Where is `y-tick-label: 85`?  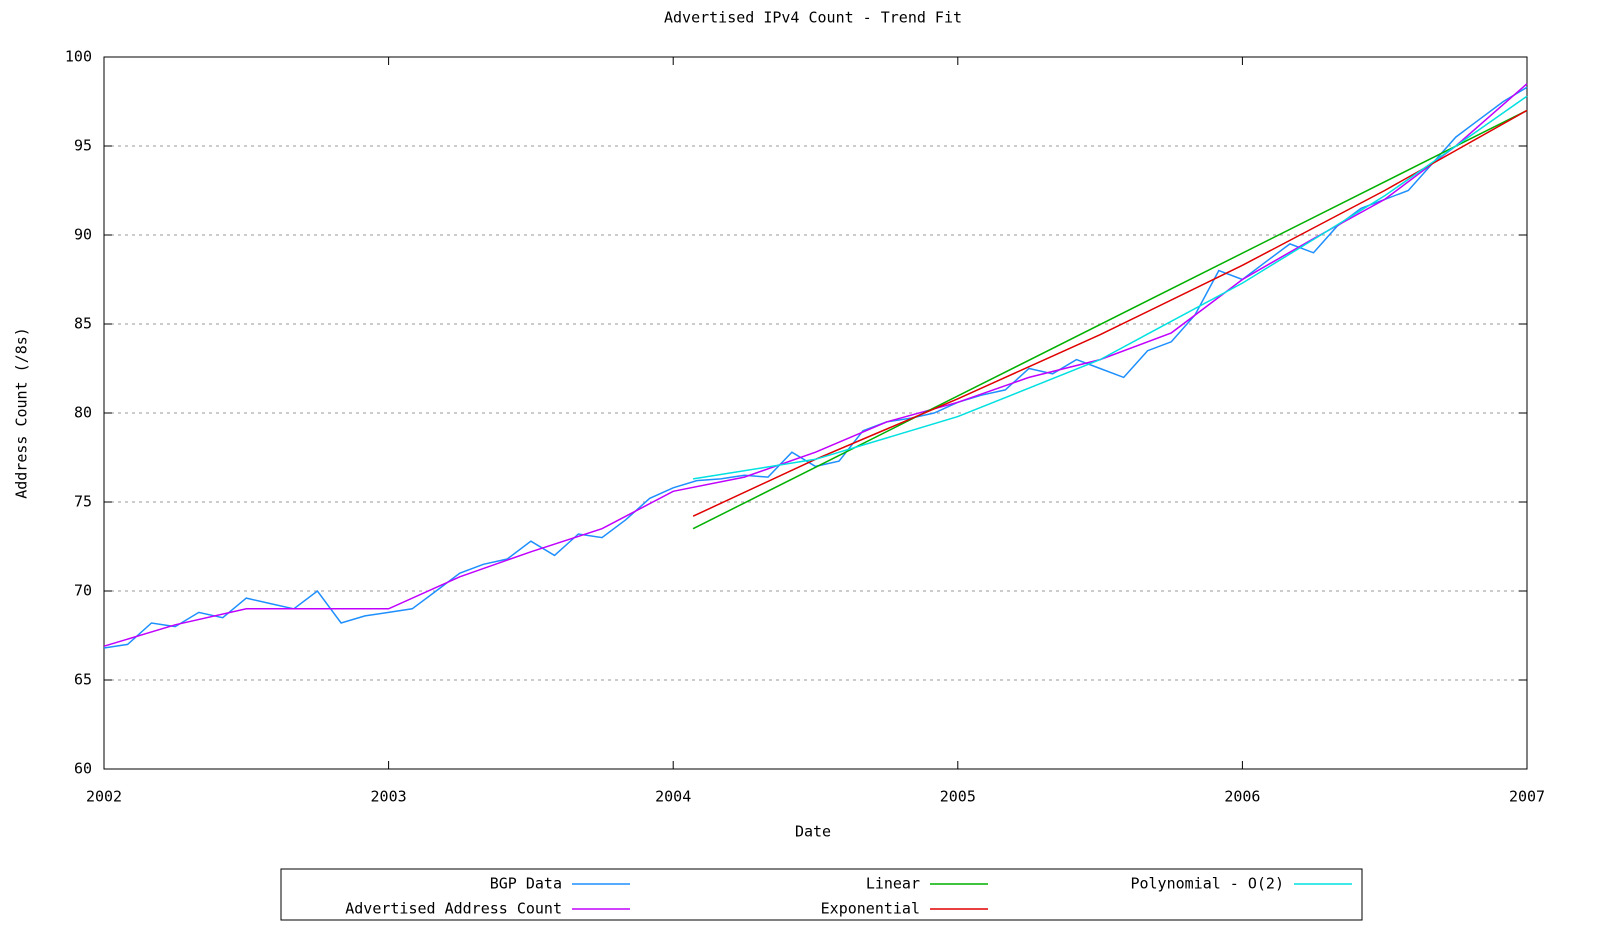 y-tick-label: 85 is located at coordinates (83, 324).